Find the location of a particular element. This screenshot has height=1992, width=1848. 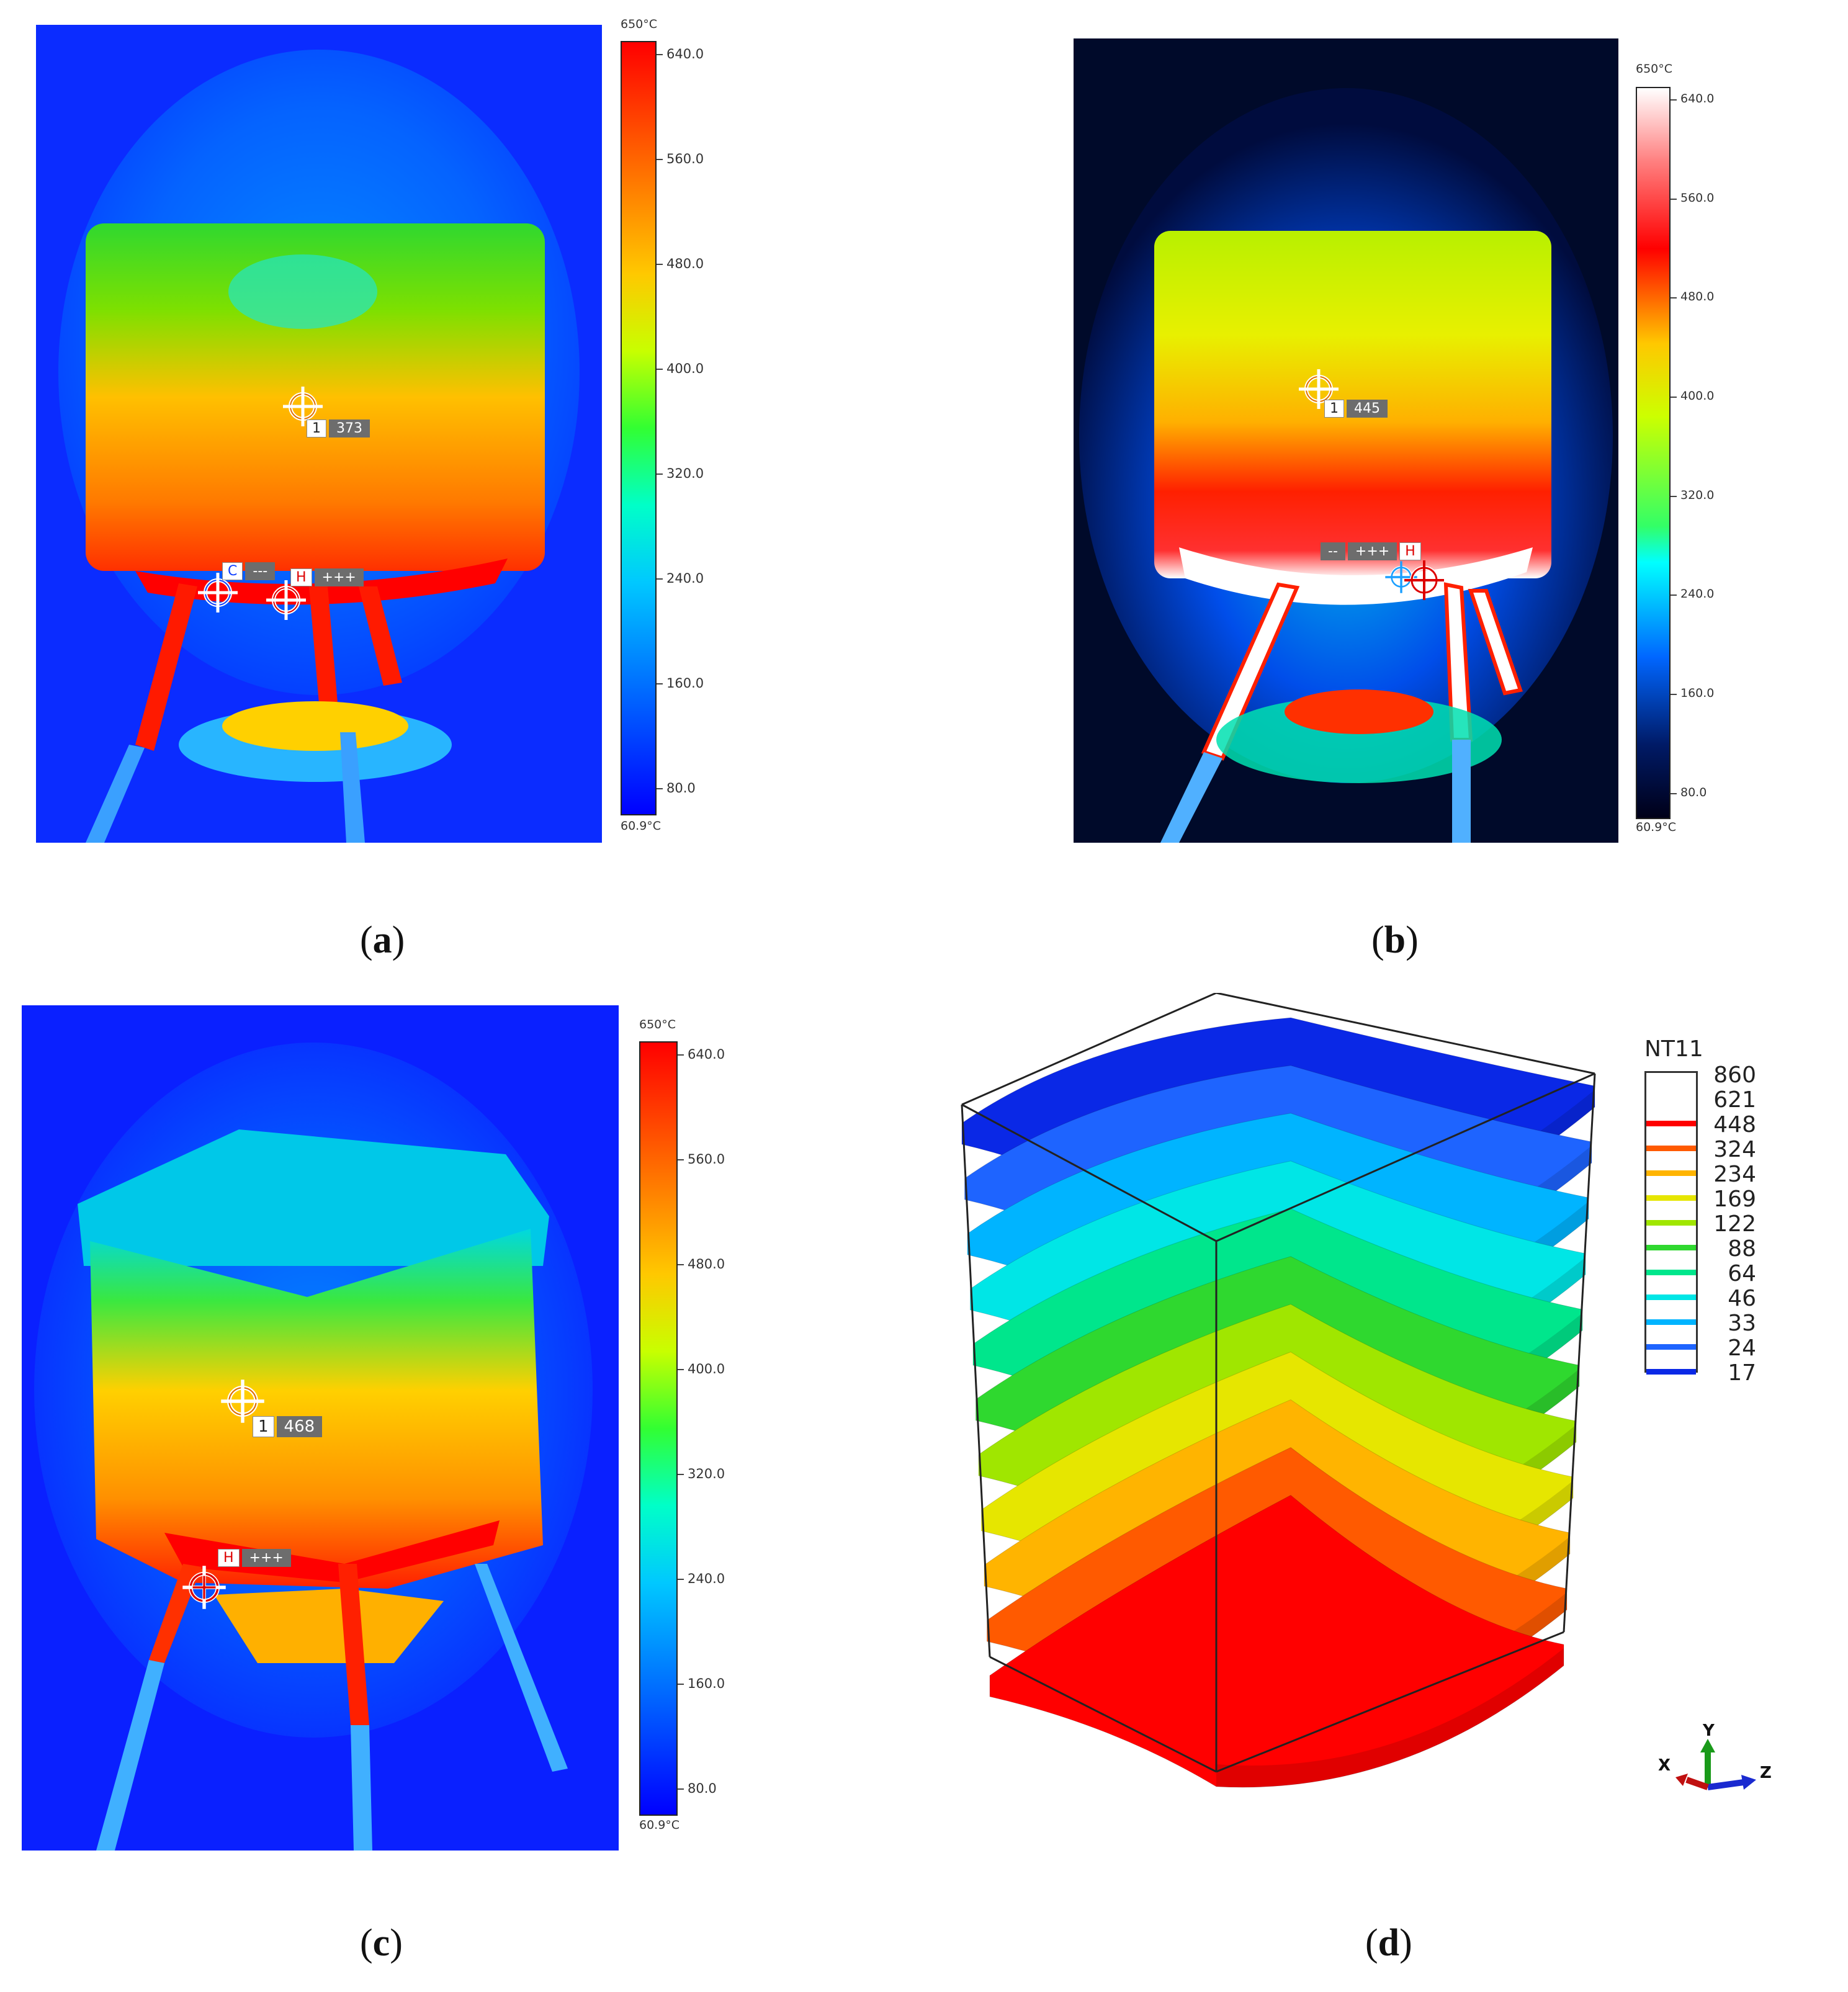

thermal-image-c: 1 468 H +++ is located at coordinates (320, 1428).